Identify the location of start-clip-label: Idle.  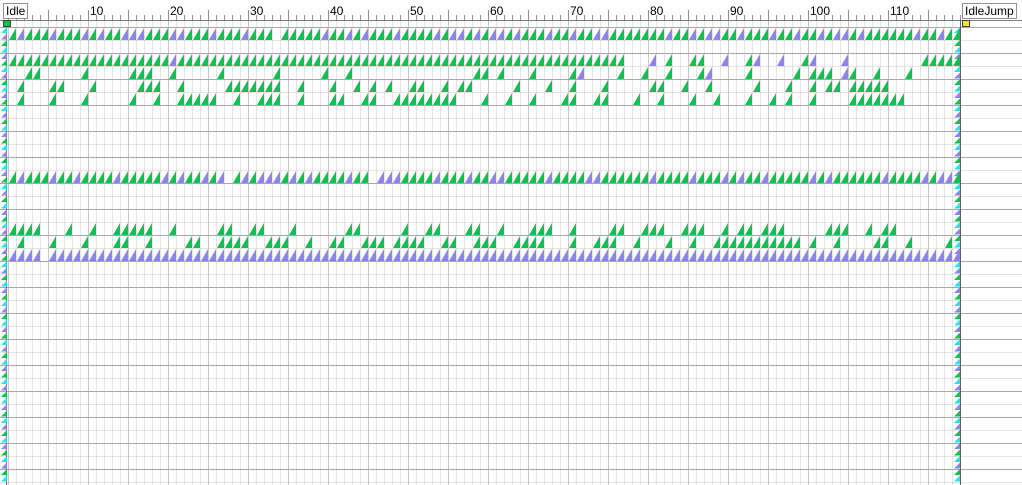
(16, 11).